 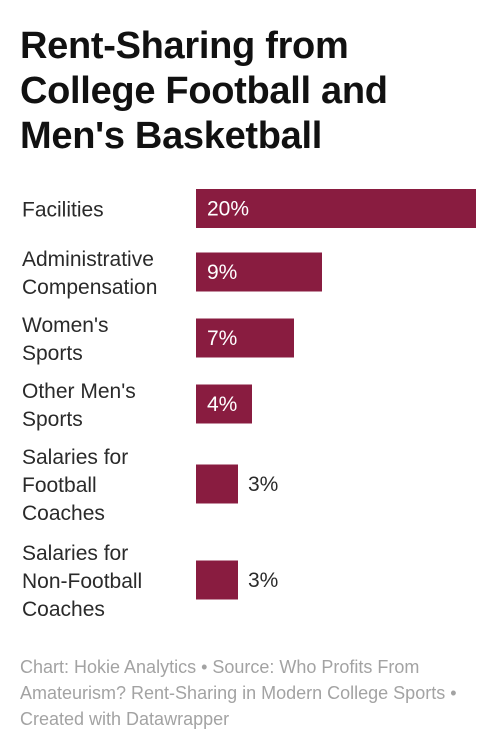 I want to click on value-label: 7%, so click(x=222, y=338).